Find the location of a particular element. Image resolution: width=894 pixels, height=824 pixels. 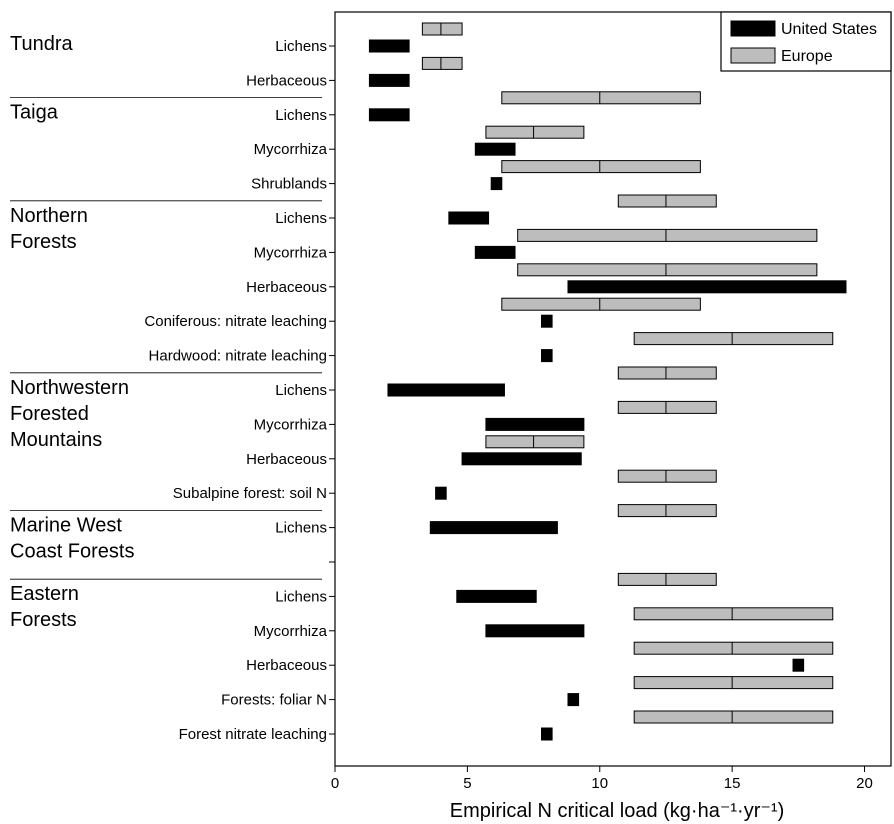

region-label-line: Forested is located at coordinates (49, 414).